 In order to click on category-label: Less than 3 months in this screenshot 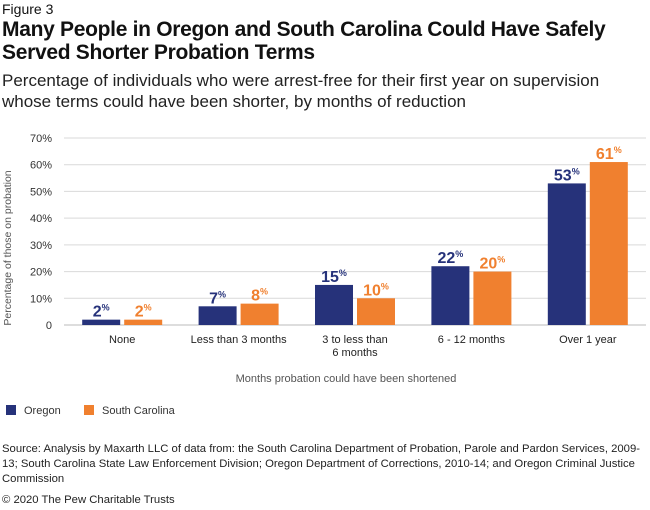, I will do `click(239, 340)`.